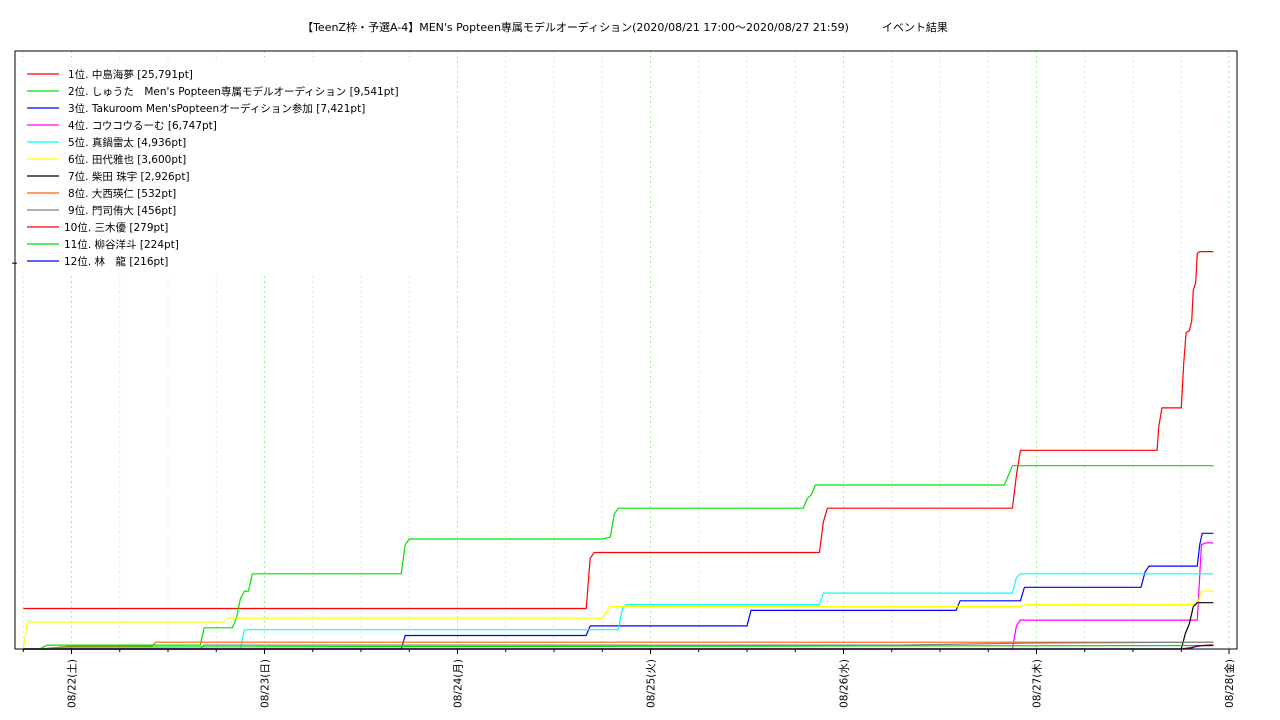 The width and height of the screenshot is (1280, 720). I want to click on x-tick-label: 08/23(日), so click(266, 683).